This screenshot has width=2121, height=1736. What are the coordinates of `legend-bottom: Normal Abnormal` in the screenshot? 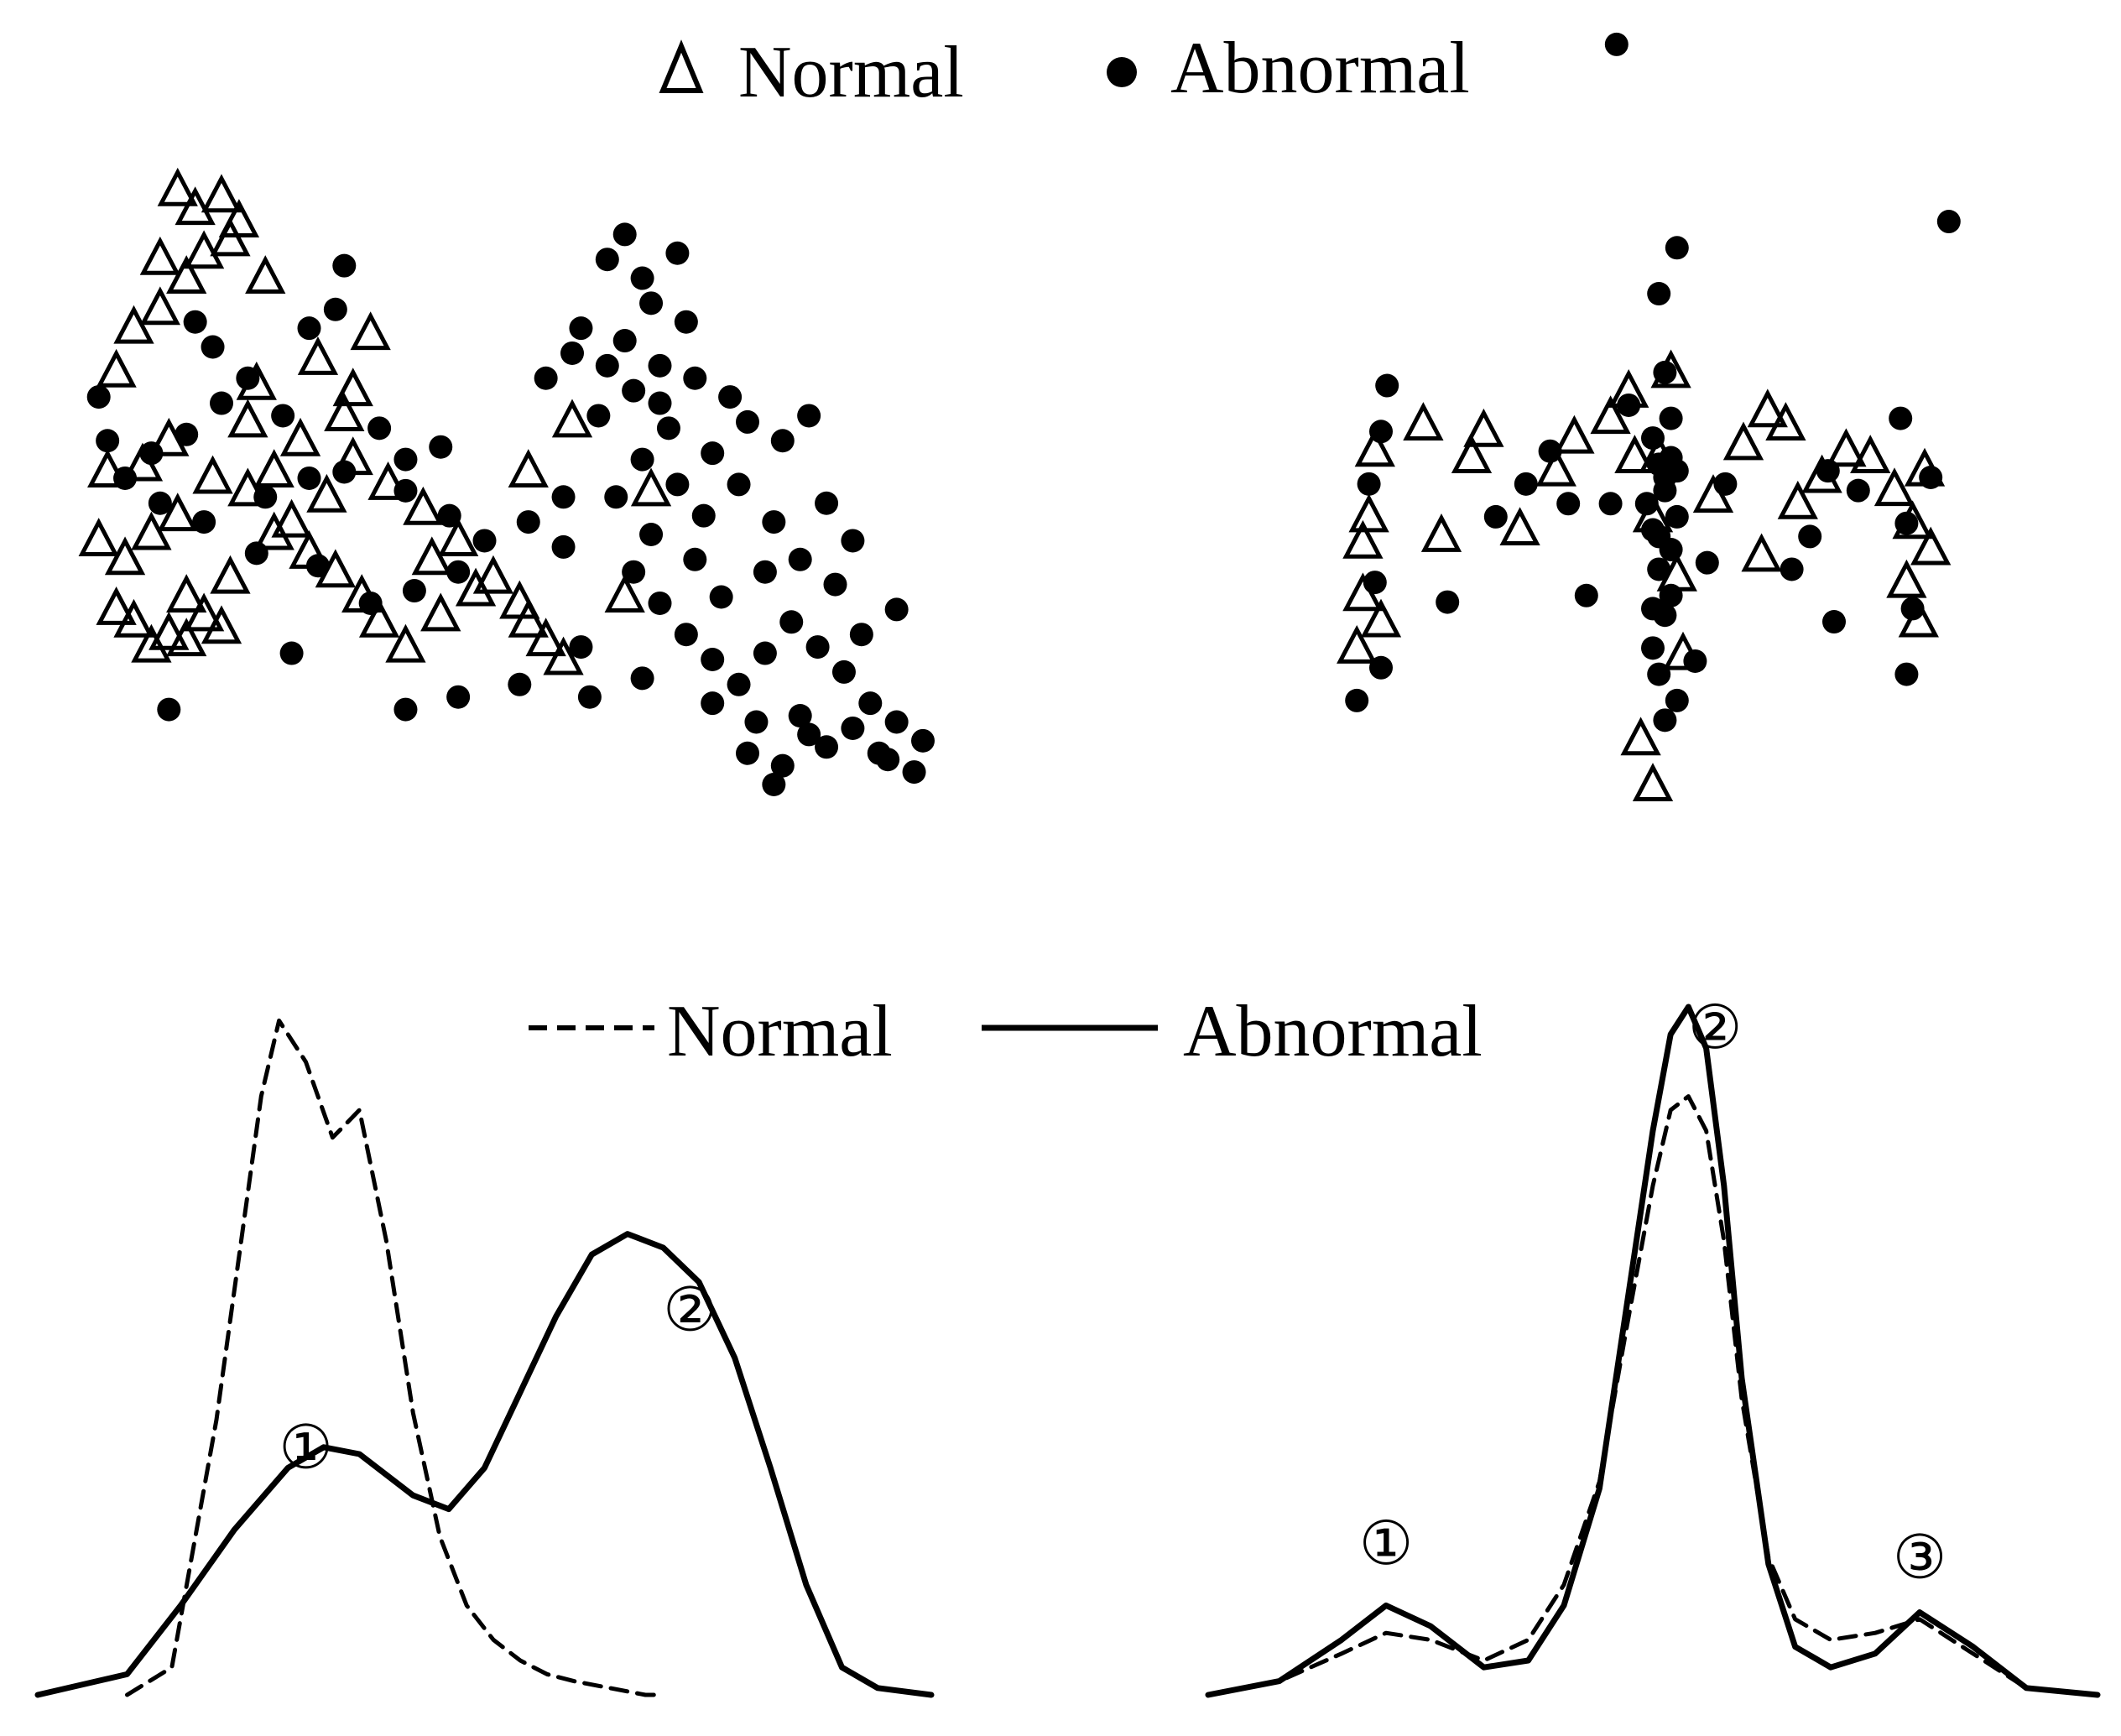 It's located at (1006, 1032).